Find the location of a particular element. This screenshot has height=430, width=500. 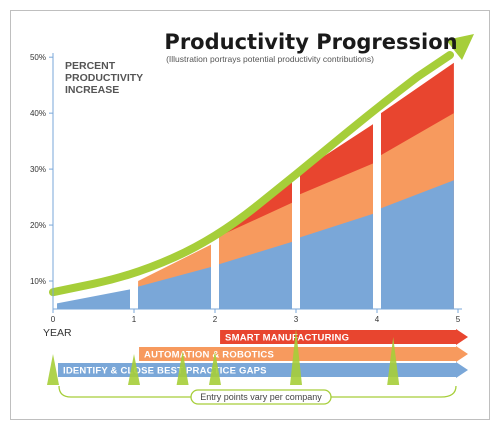

trend-arrowhead is located at coordinates (460, 47).